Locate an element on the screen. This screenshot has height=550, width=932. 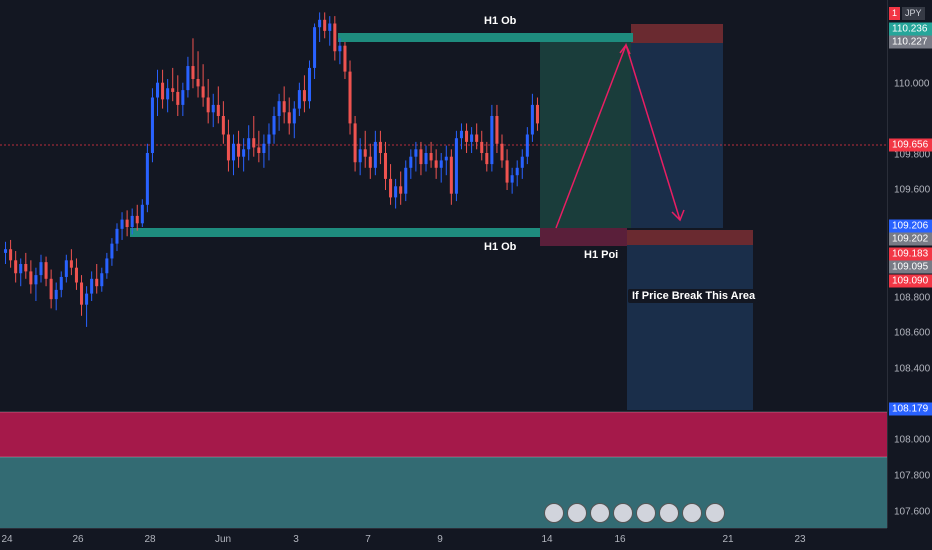
annotation-label: H1 Poi is located at coordinates (601, 255).